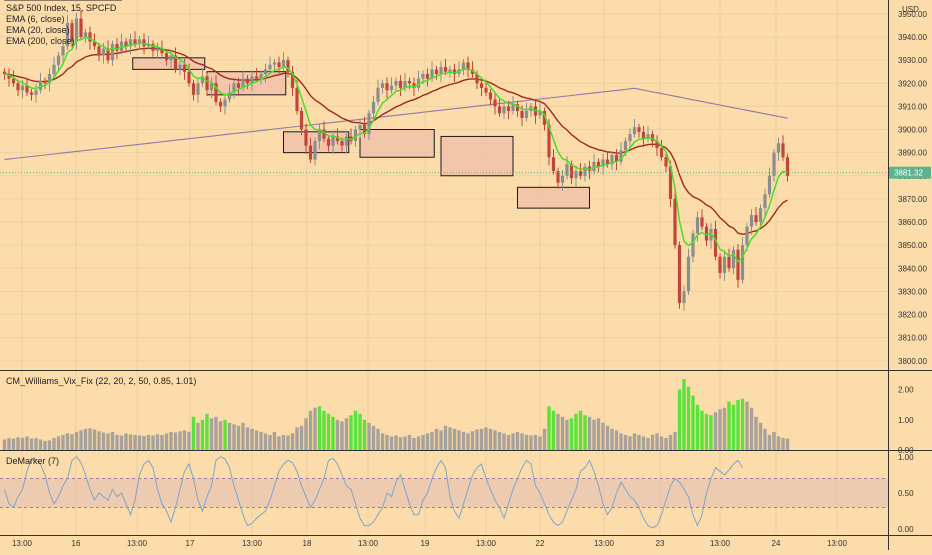 This screenshot has height=555, width=932. What do you see at coordinates (906, 529) in the screenshot?
I see `demarker-tick-label: 0.00` at bounding box center [906, 529].